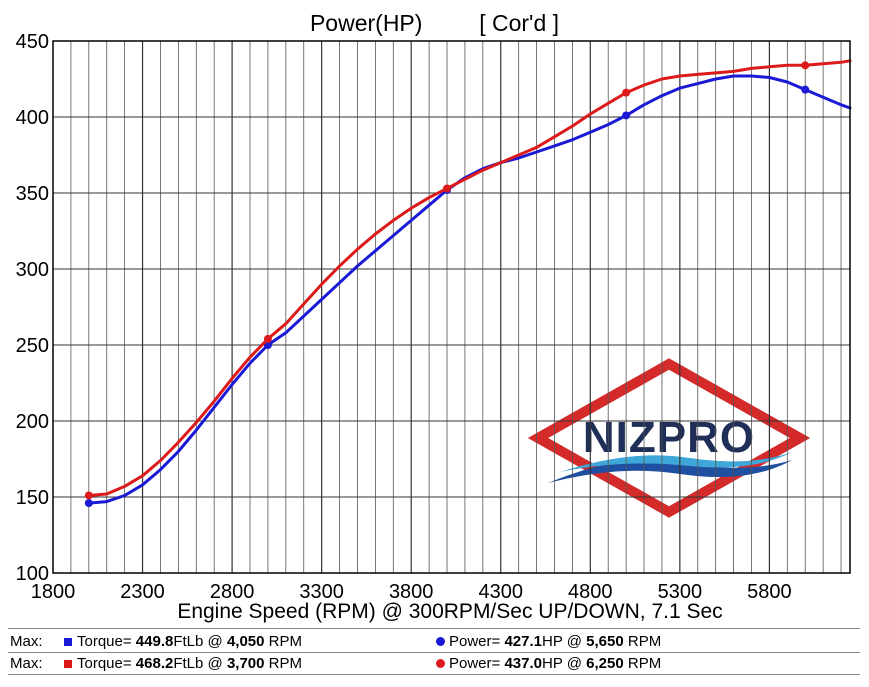 The height and width of the screenshot is (687, 869). I want to click on watermark-text: NIZPRO, so click(669, 437).